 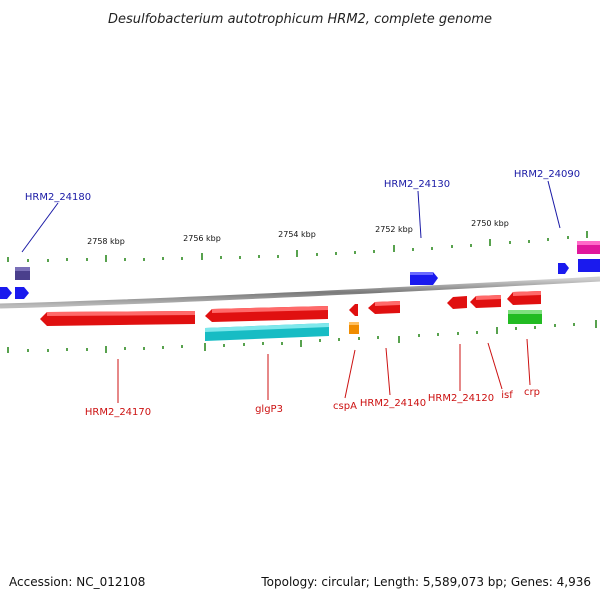 I want to click on gene-blue-right, so click(x=589, y=265).